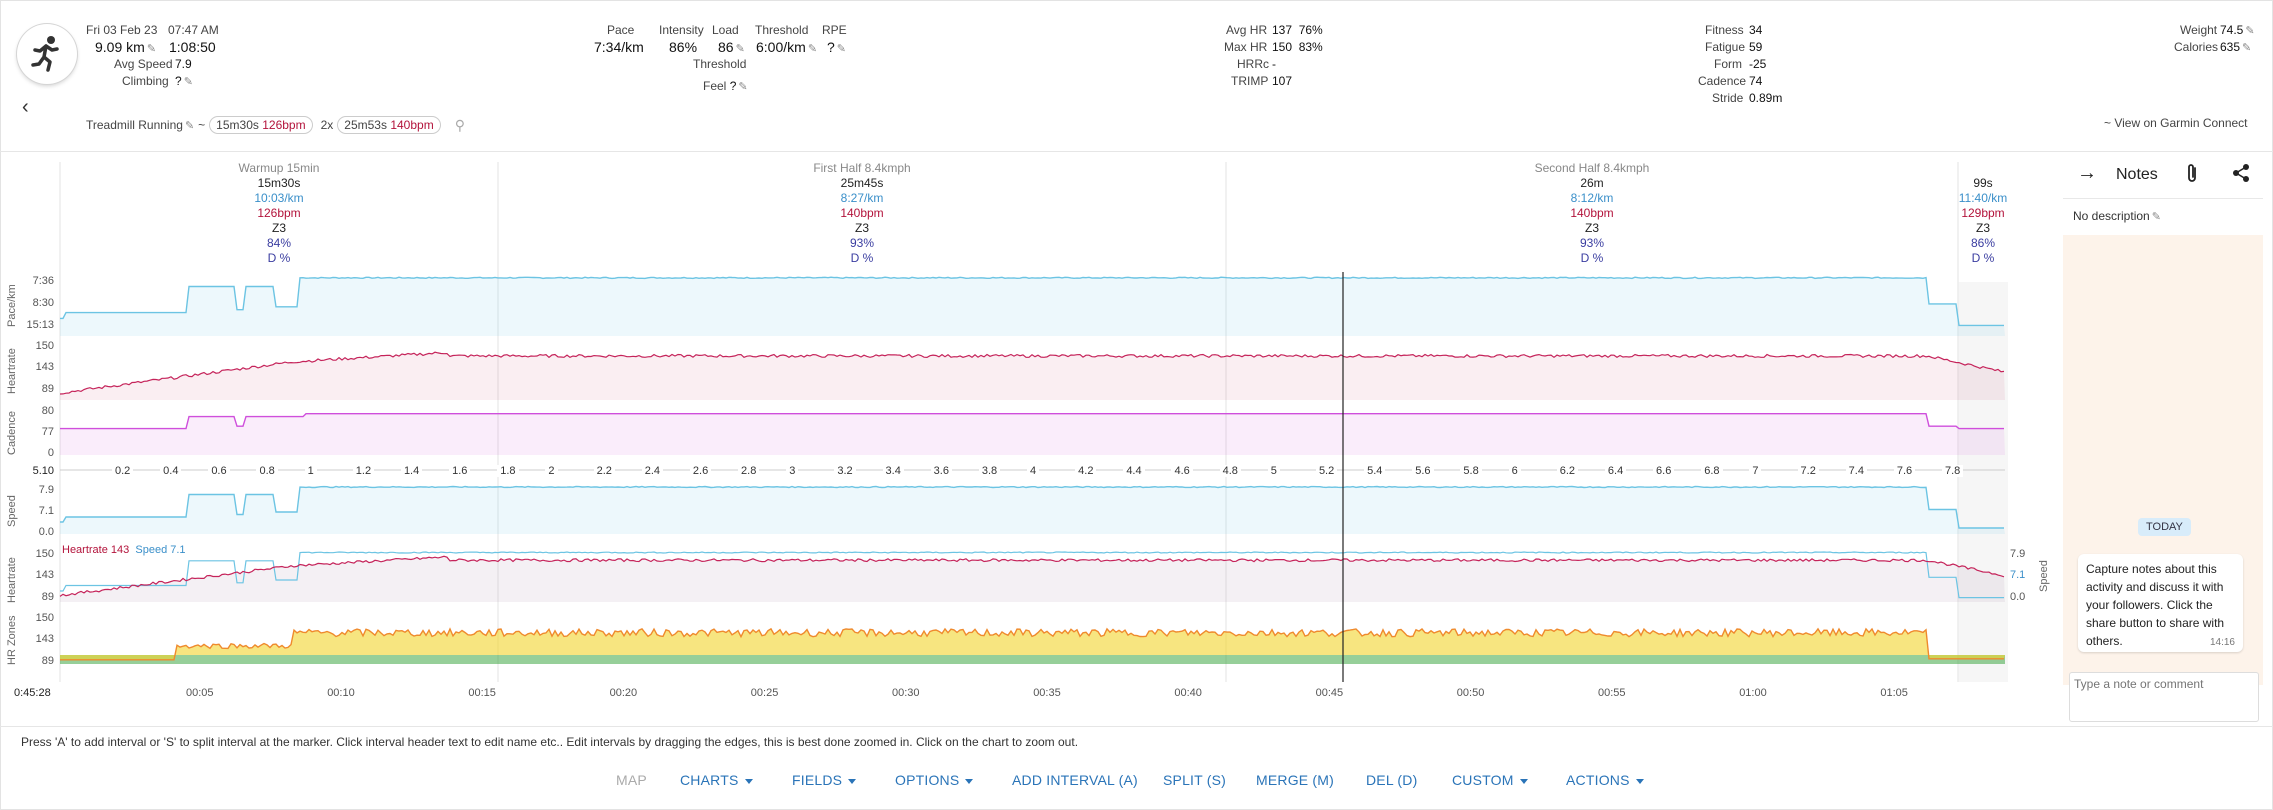  Describe the element at coordinates (1605, 780) in the screenshot. I see `actions-button: ACTIONS` at that location.